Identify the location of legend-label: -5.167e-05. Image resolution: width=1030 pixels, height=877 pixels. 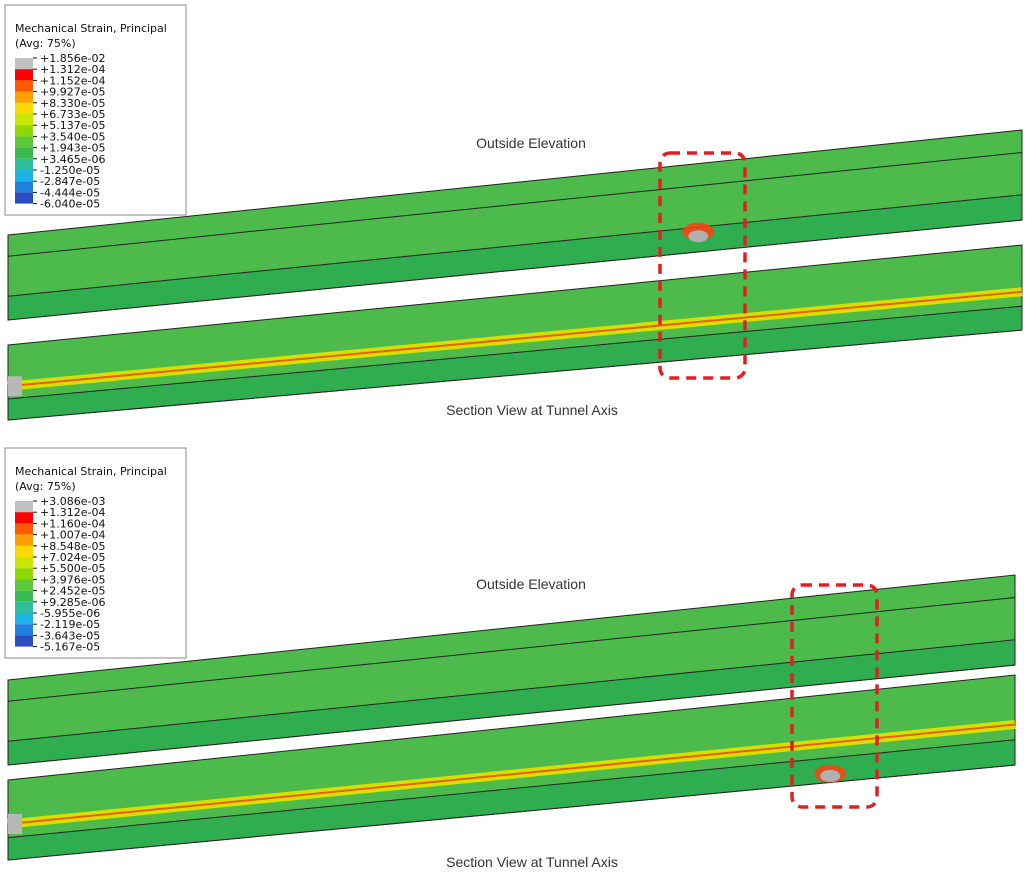
(70, 647).